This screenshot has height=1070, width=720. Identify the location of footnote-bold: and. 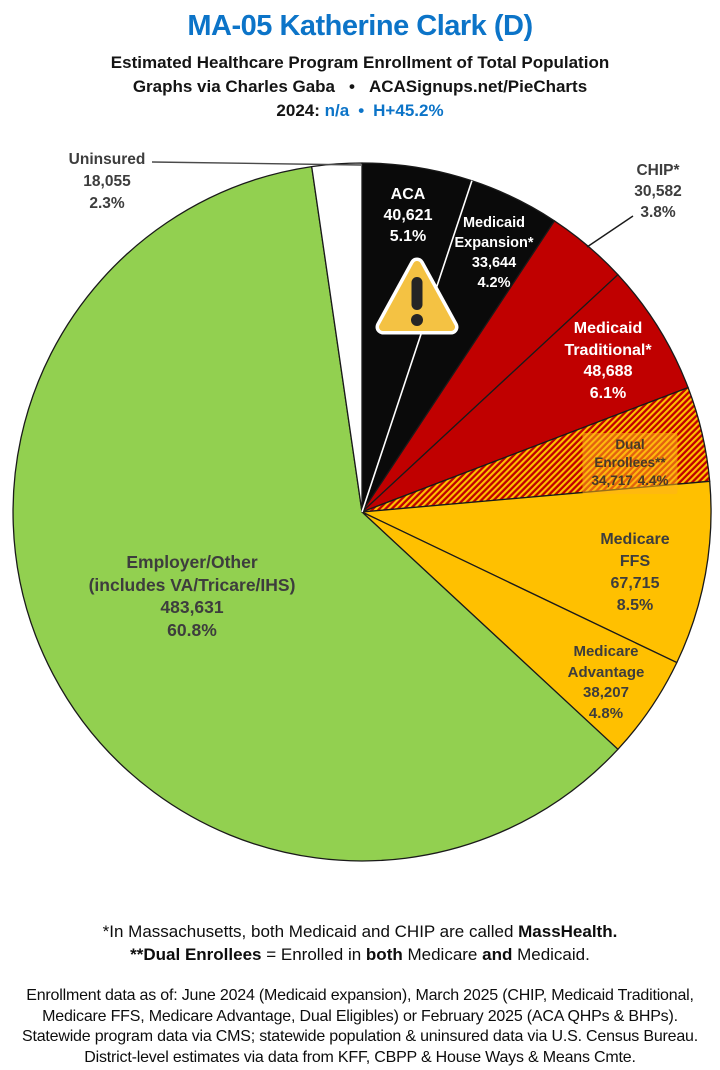
(497, 954).